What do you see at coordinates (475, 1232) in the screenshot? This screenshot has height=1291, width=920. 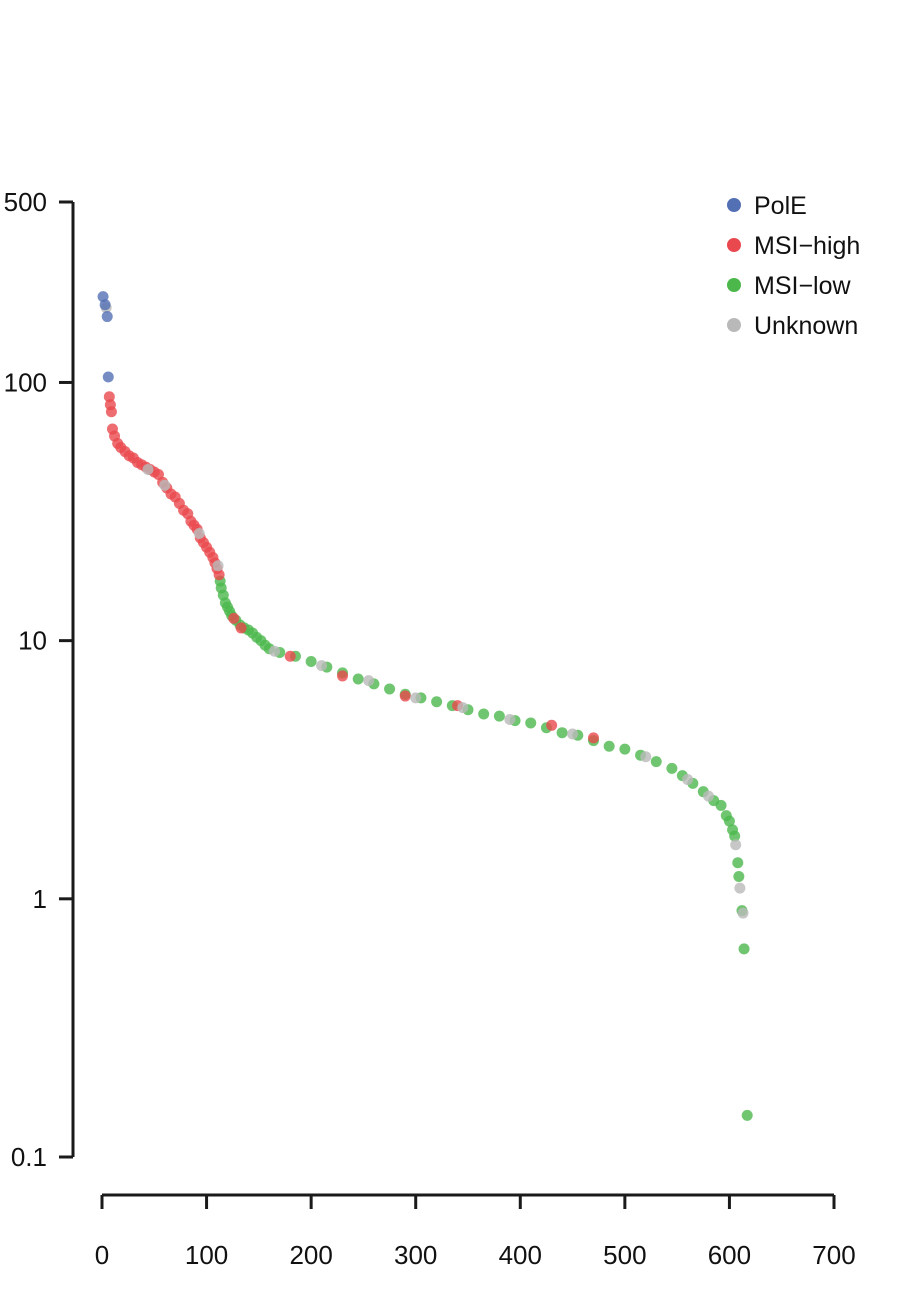 I see `x-axis-ticks: 0 100 200 300 400 500 600 700` at bounding box center [475, 1232].